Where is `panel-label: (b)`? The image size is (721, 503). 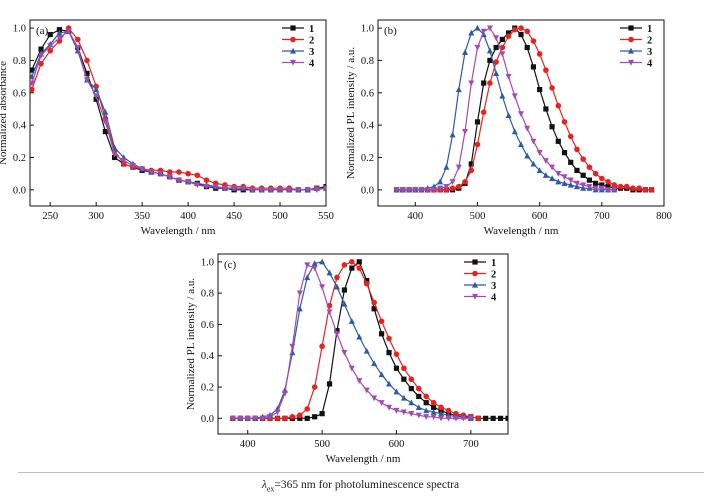
panel-label: (b) is located at coordinates (390, 31).